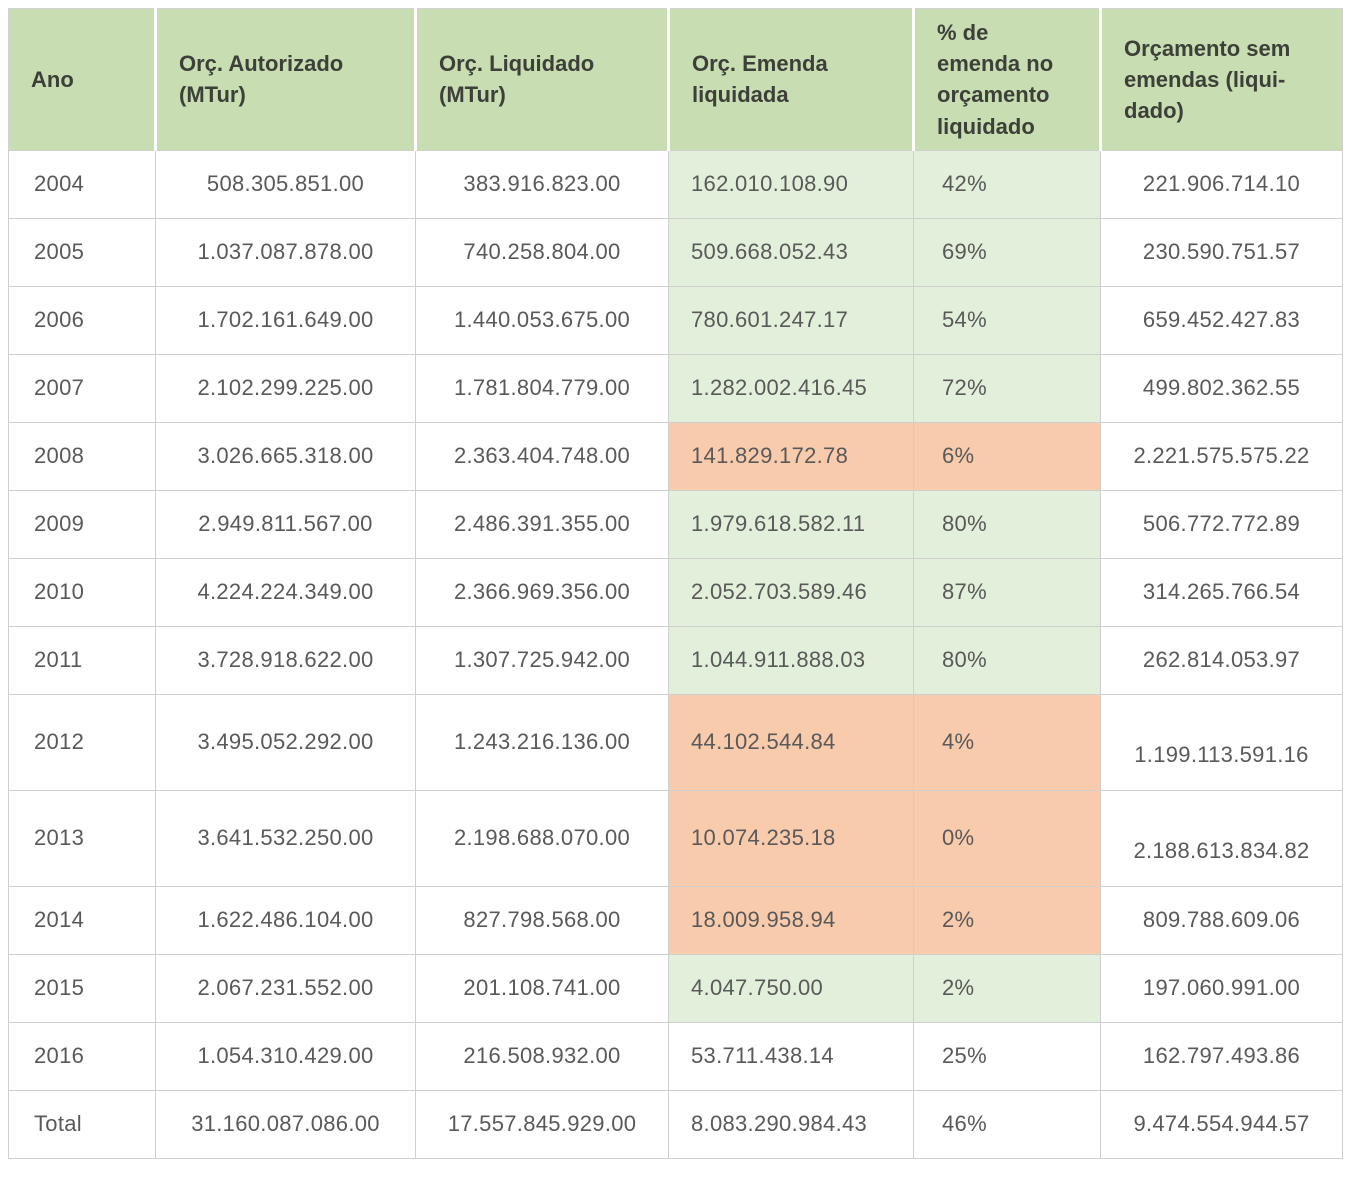  Describe the element at coordinates (542, 592) in the screenshot. I see `orc-liquidado-cell: 2.366.969.356.00` at that location.